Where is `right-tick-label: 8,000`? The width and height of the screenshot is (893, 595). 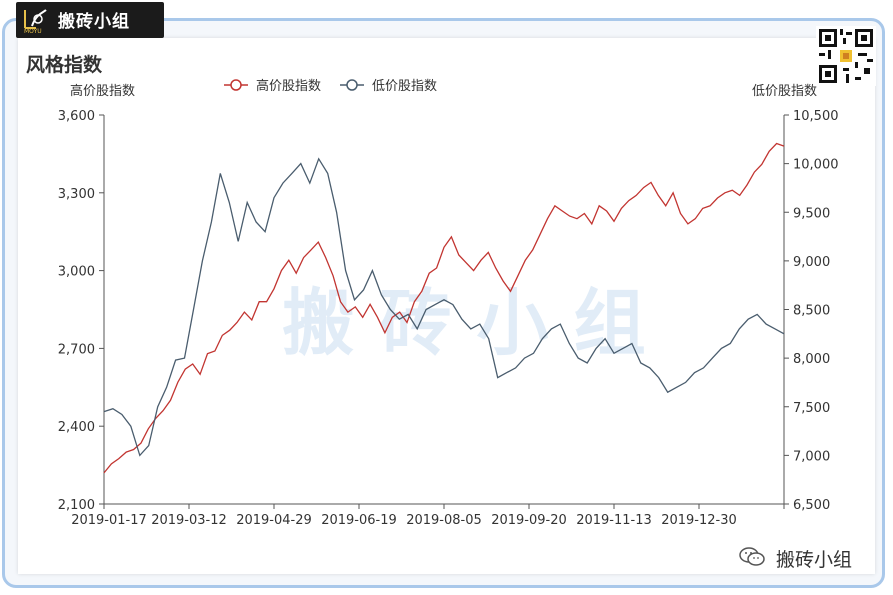
right-tick-label: 8,000 is located at coordinates (811, 359).